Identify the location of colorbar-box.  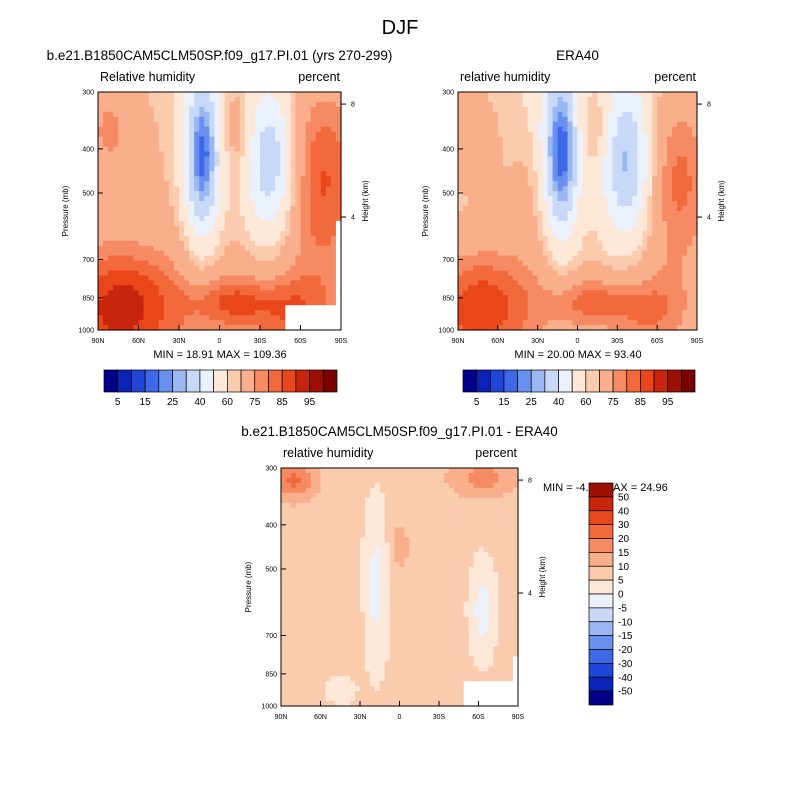
(661, 381).